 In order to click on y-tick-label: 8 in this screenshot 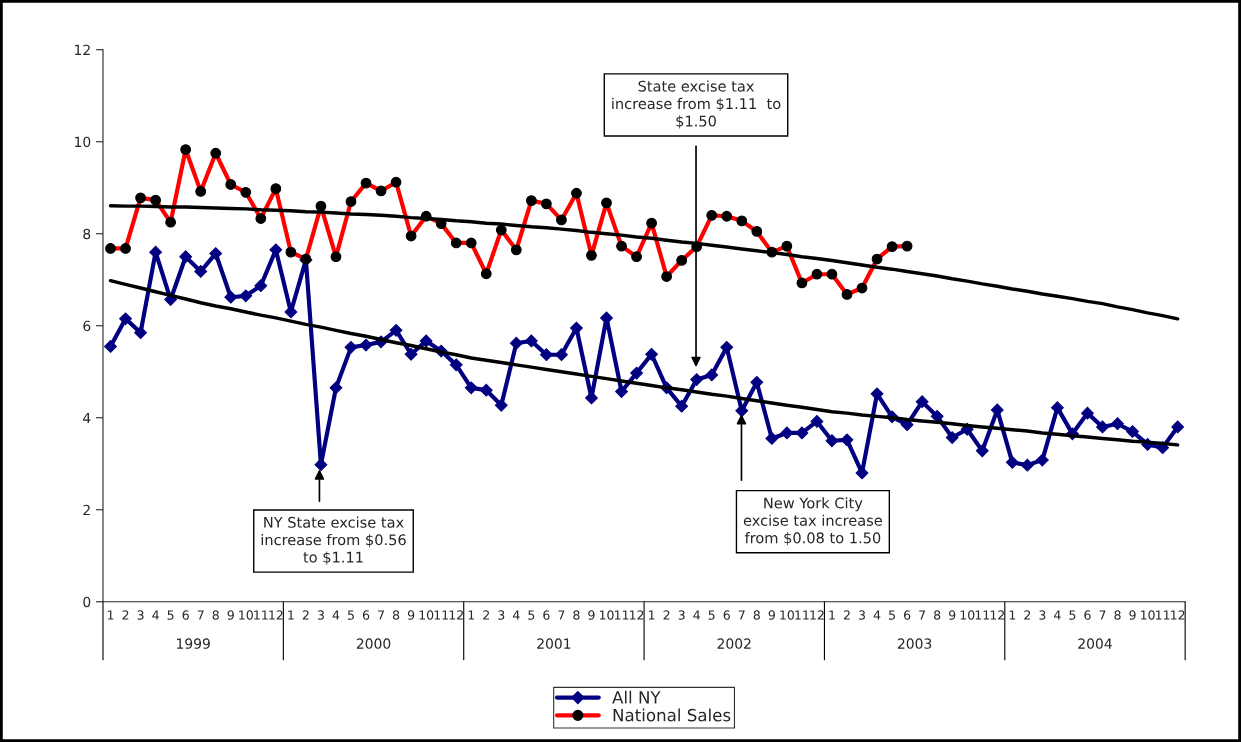, I will do `click(87, 234)`.